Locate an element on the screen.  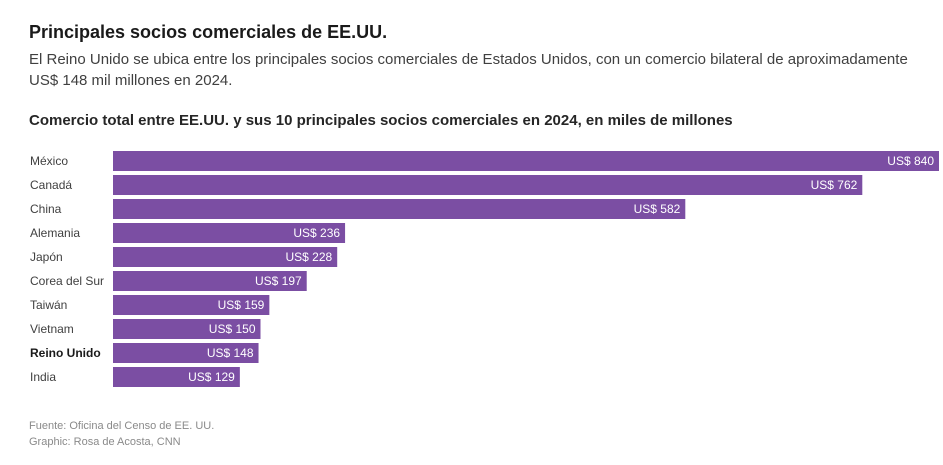
value-label-japon: US$ 228 is located at coordinates (308, 257).